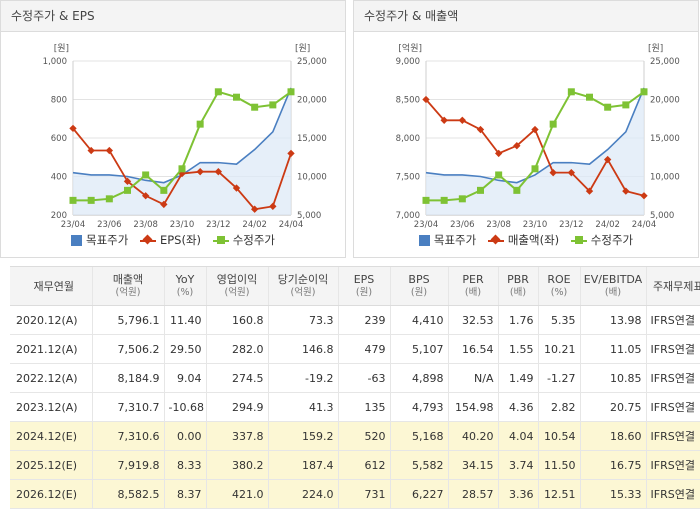 The width and height of the screenshot is (700, 515). What do you see at coordinates (59, 216) in the screenshot?
I see `left-tick-label: 200` at bounding box center [59, 216].